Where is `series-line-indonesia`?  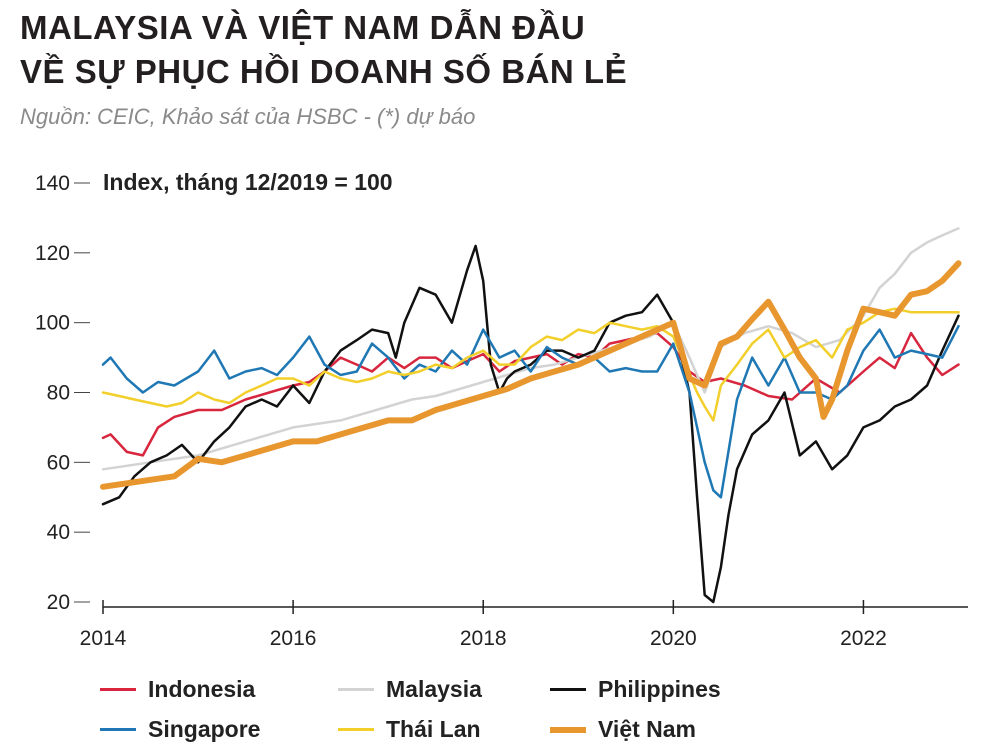
series-line-indonesia is located at coordinates (530, 394).